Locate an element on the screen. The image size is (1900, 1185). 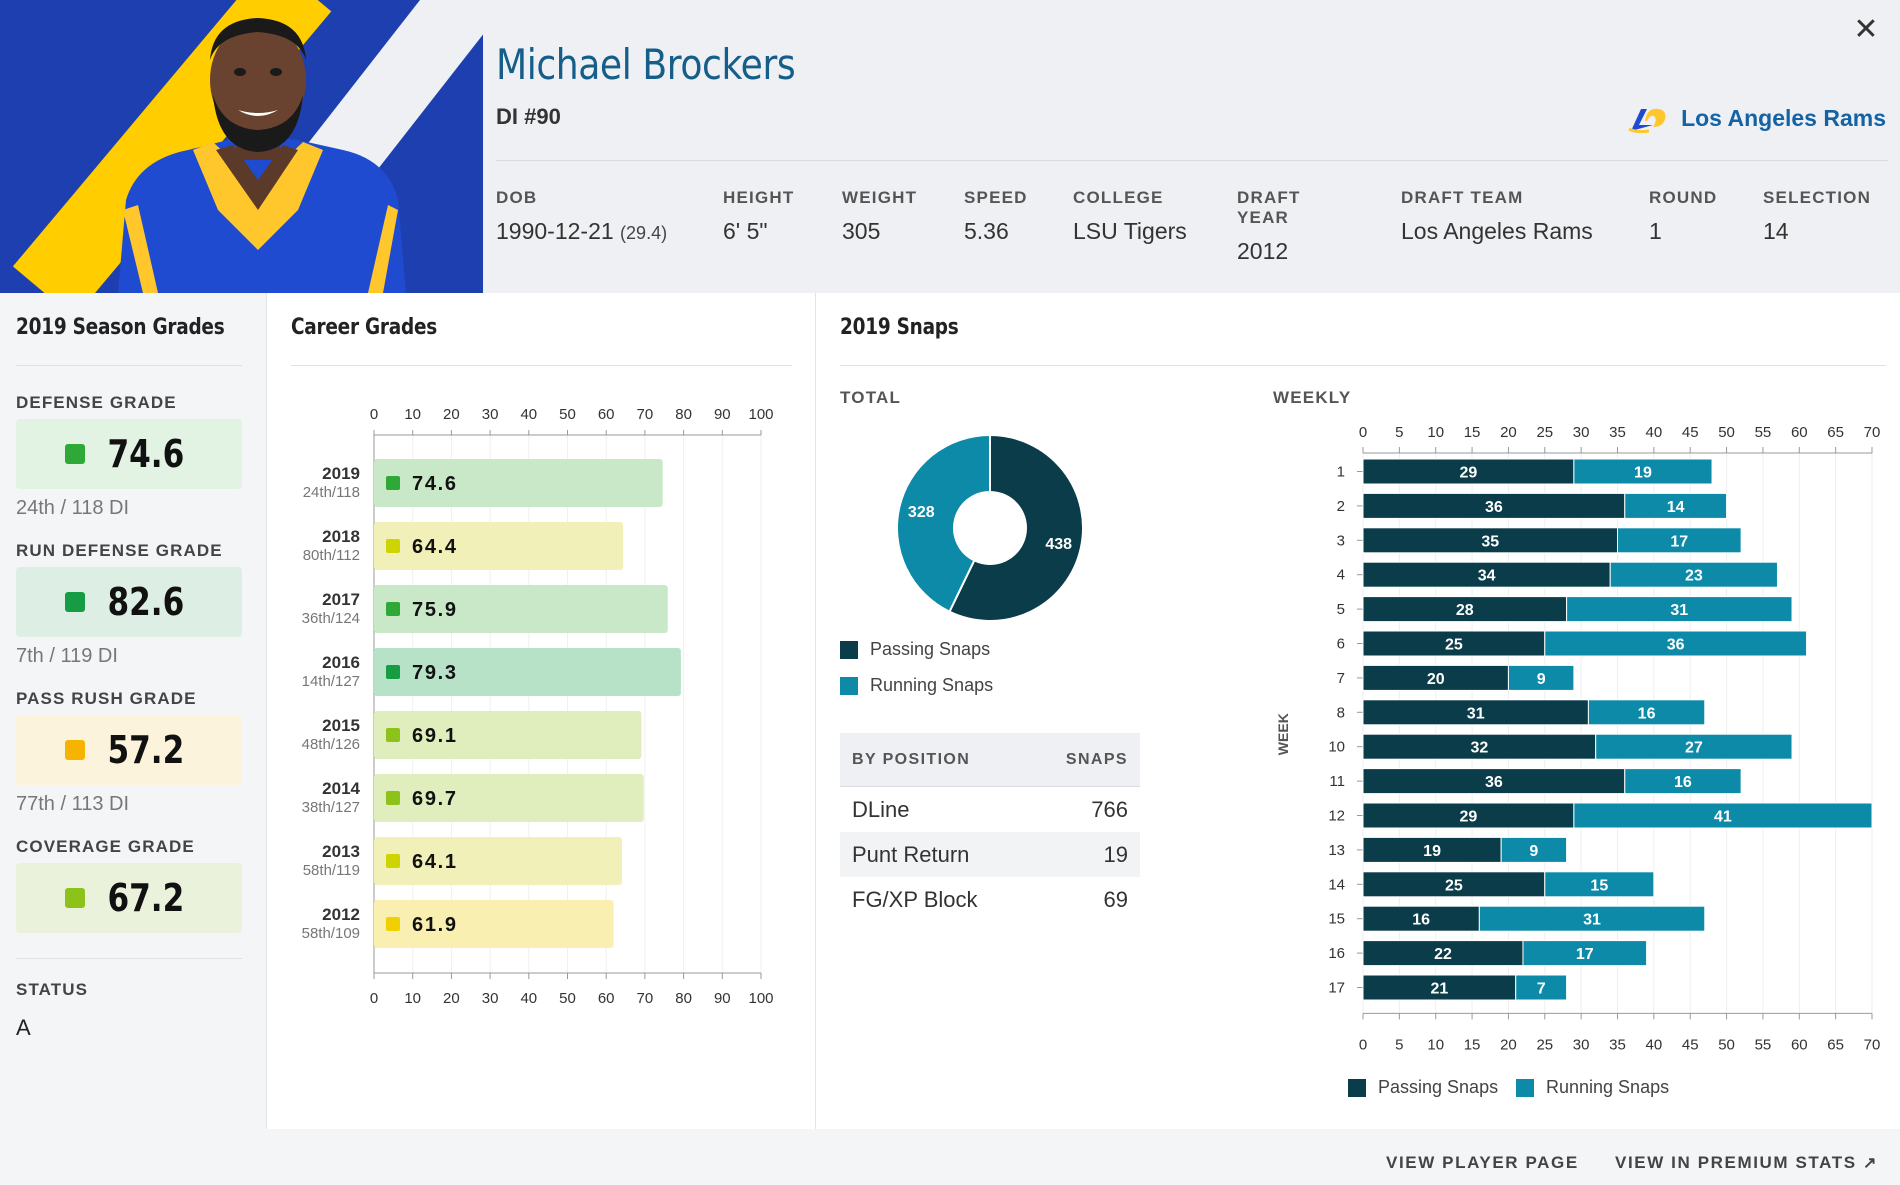
view-player-page-link: VIEW PLAYER PAGE is located at coordinates (1482, 1162).